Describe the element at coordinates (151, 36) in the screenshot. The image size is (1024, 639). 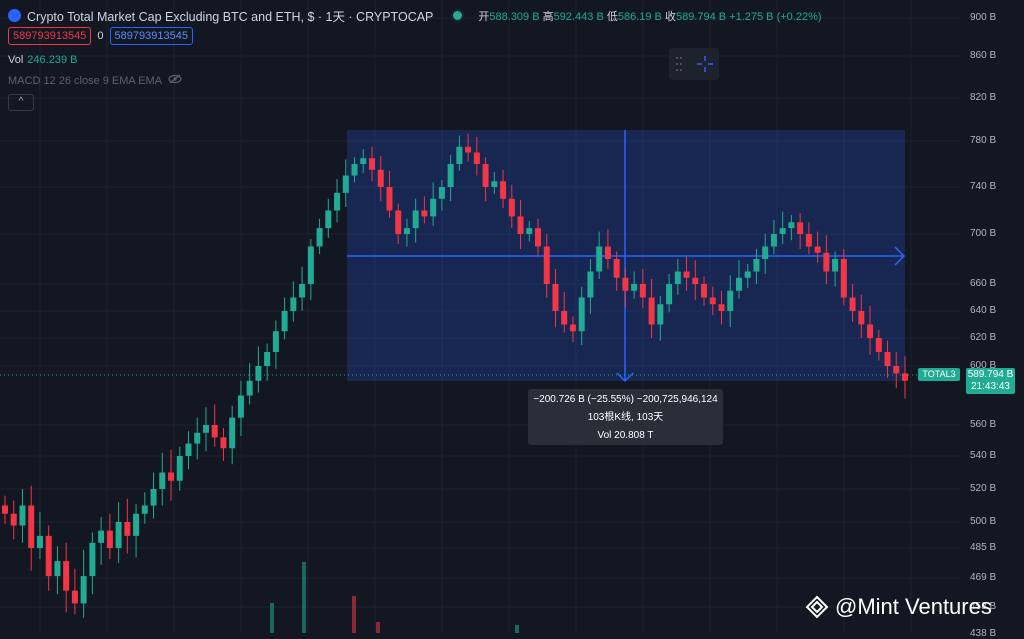
I see `ask-badge: 589793913545` at that location.